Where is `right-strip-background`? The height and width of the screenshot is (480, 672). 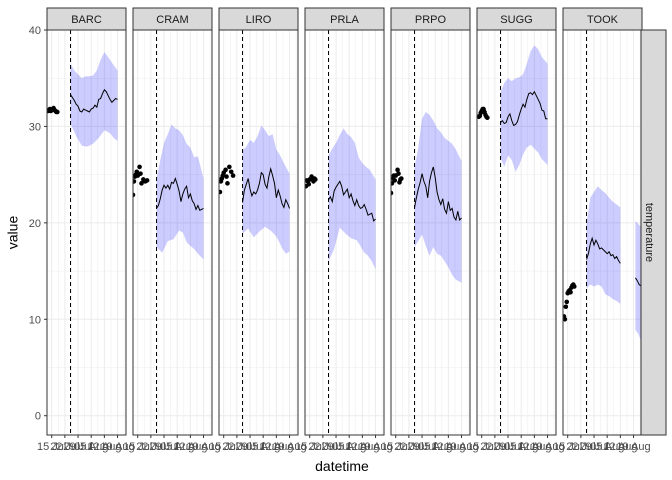
right-strip-background is located at coordinates (653, 232).